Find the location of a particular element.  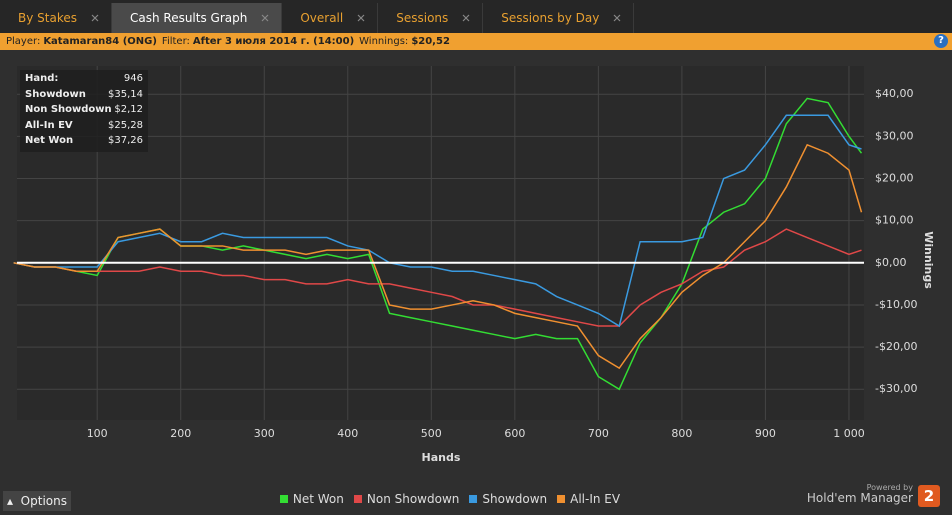

brand-badge: 2 is located at coordinates (929, 496).